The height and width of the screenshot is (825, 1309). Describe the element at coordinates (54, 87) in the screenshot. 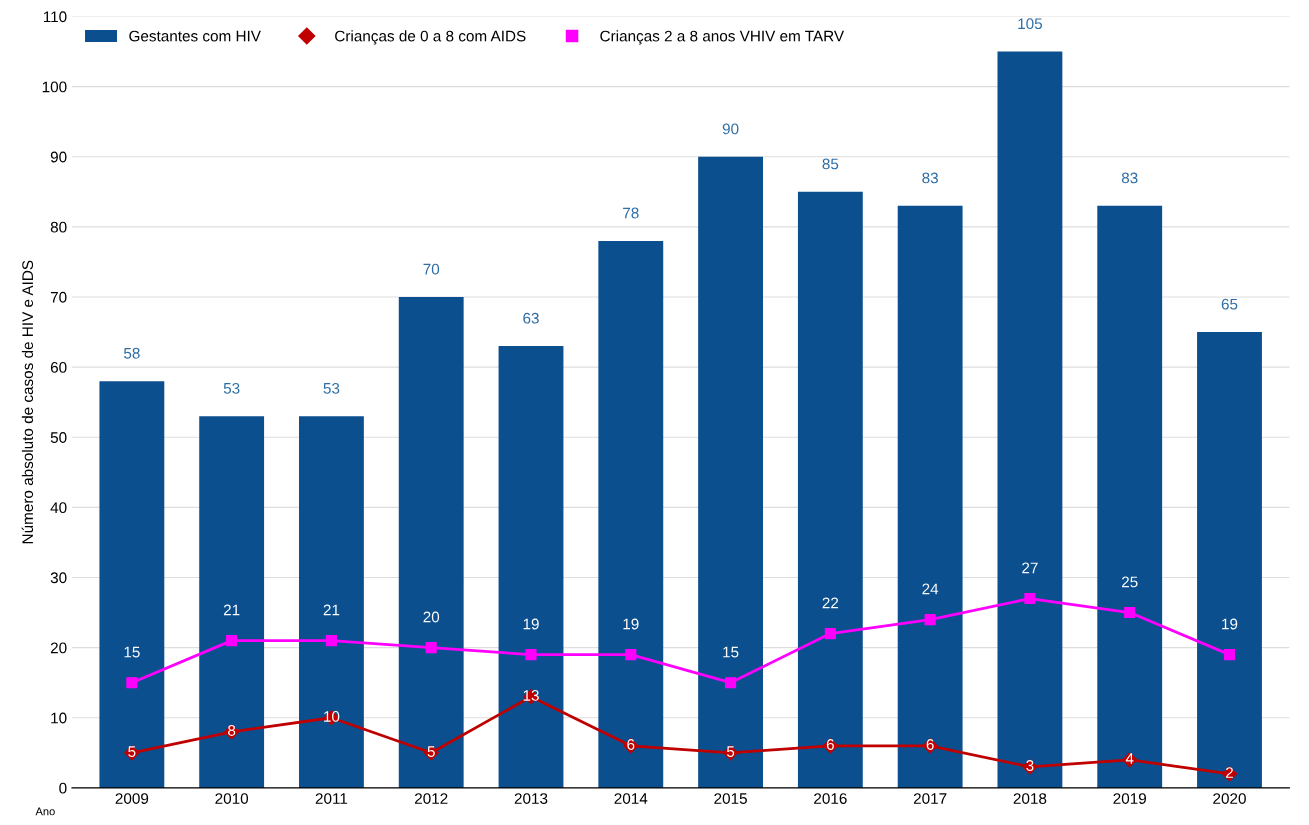

I see `y-tick-label: 100` at that location.